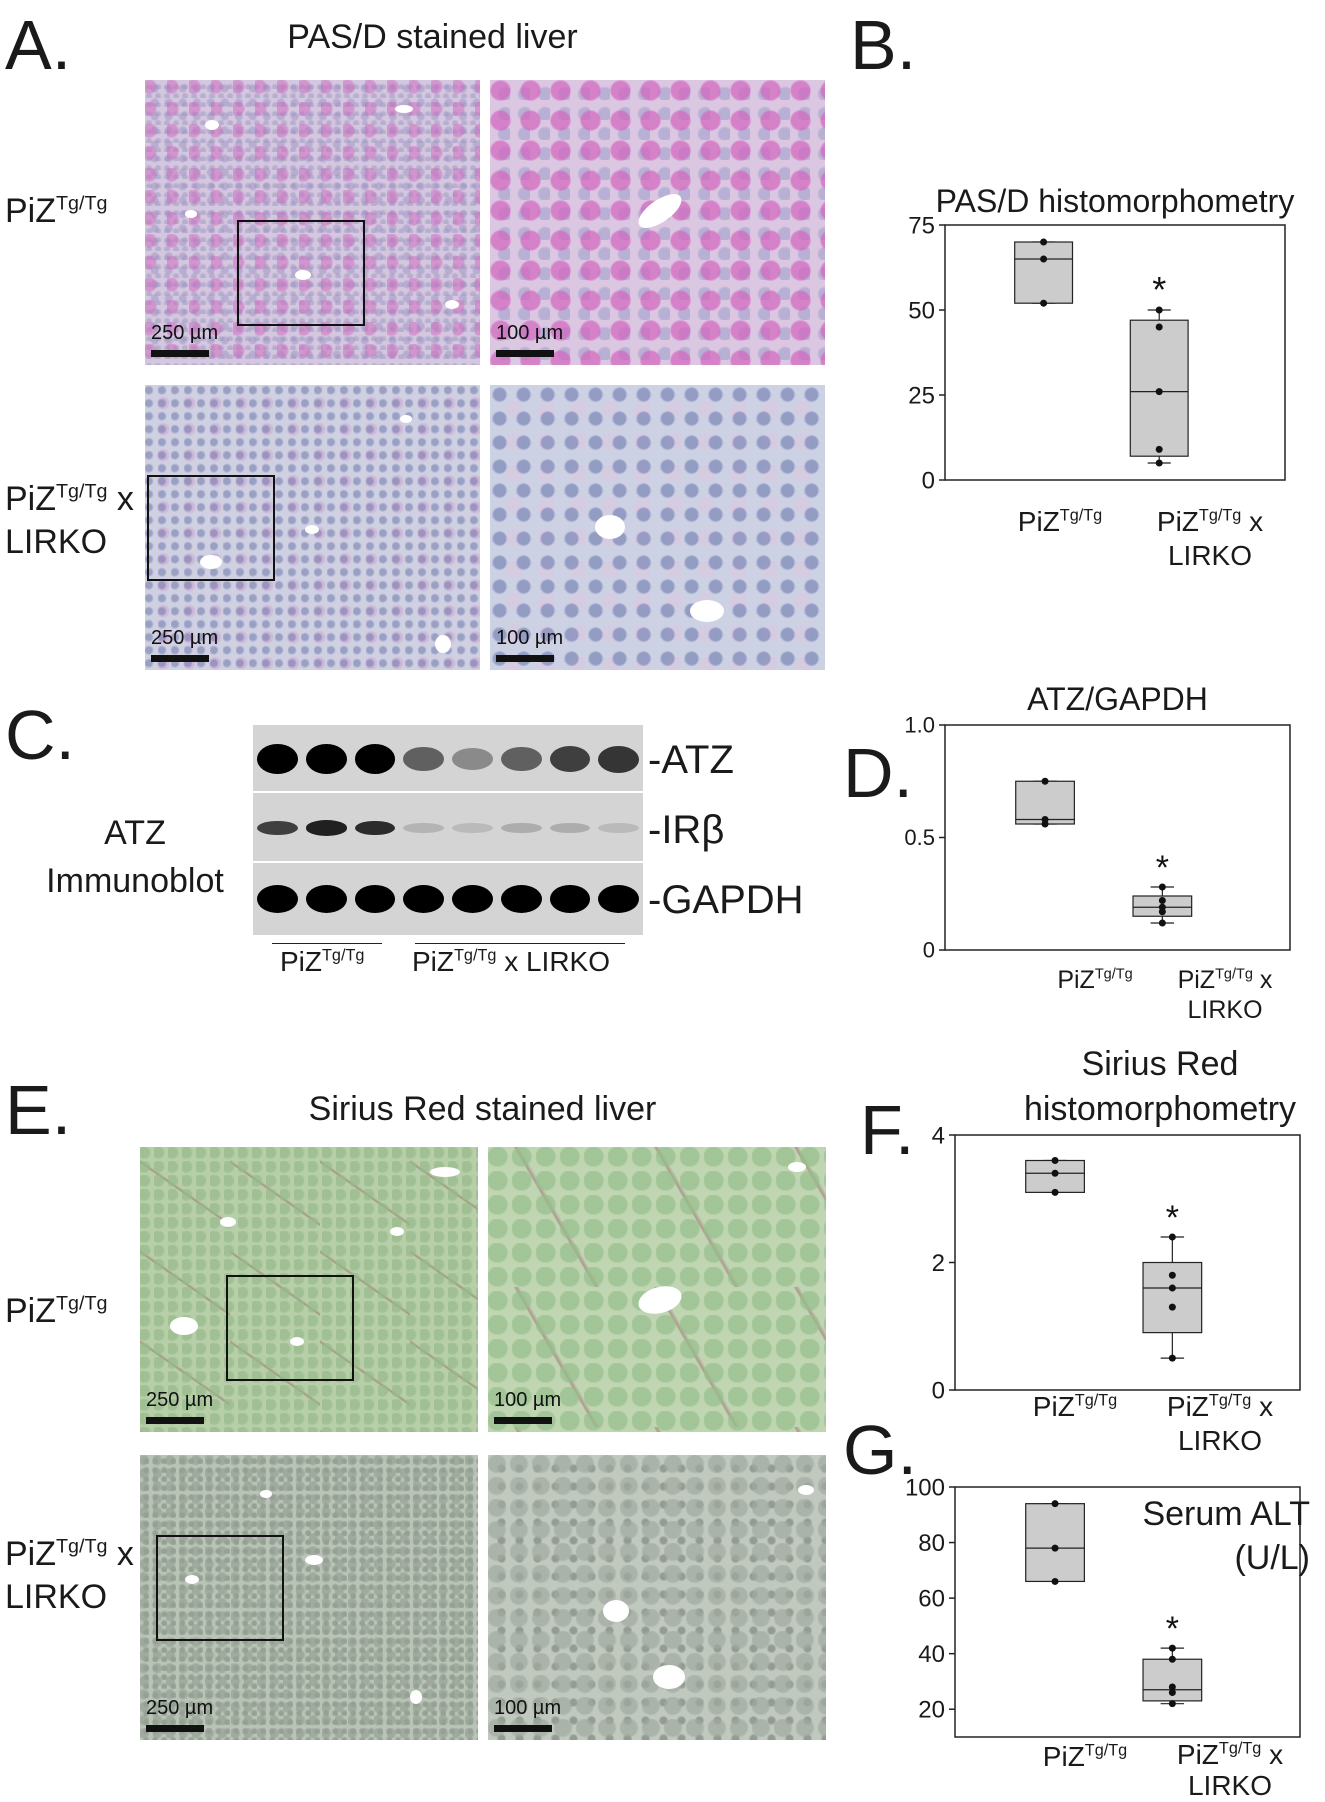 The height and width of the screenshot is (1802, 1325). I want to click on y-tick-label: 60, so click(931, 1599).